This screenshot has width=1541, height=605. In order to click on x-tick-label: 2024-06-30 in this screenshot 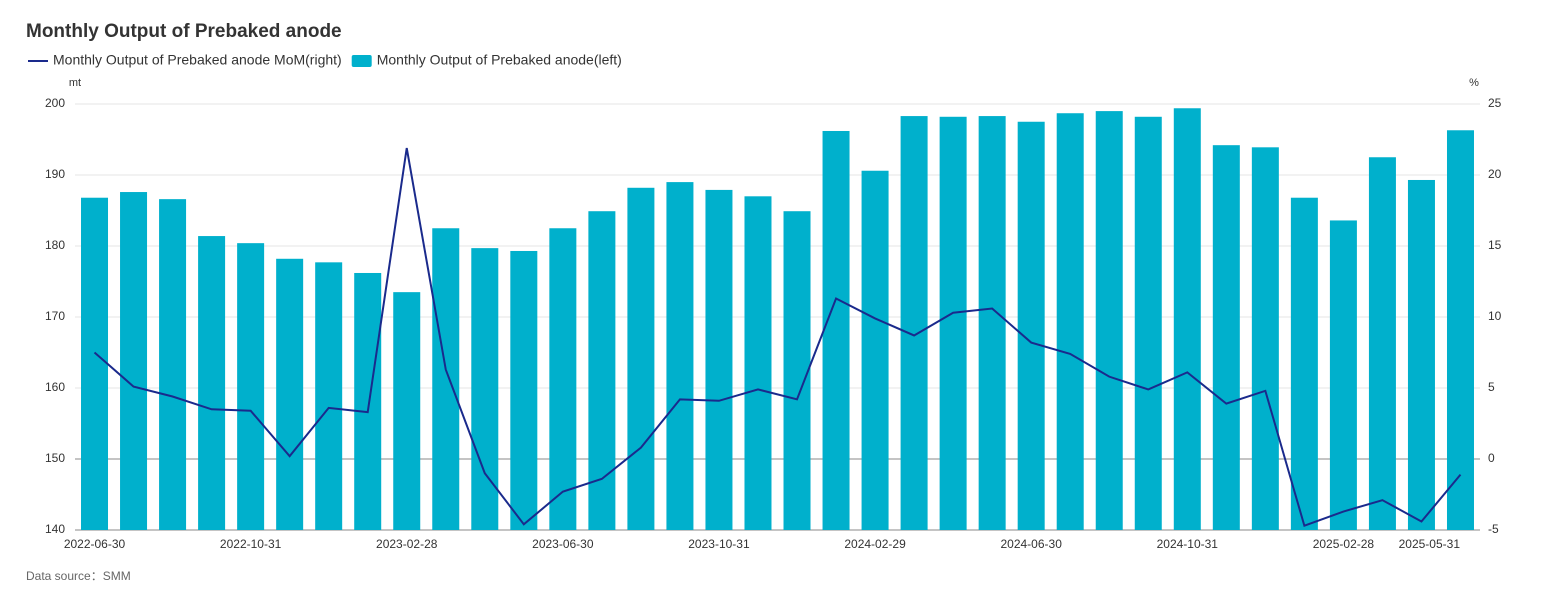, I will do `click(1031, 544)`.